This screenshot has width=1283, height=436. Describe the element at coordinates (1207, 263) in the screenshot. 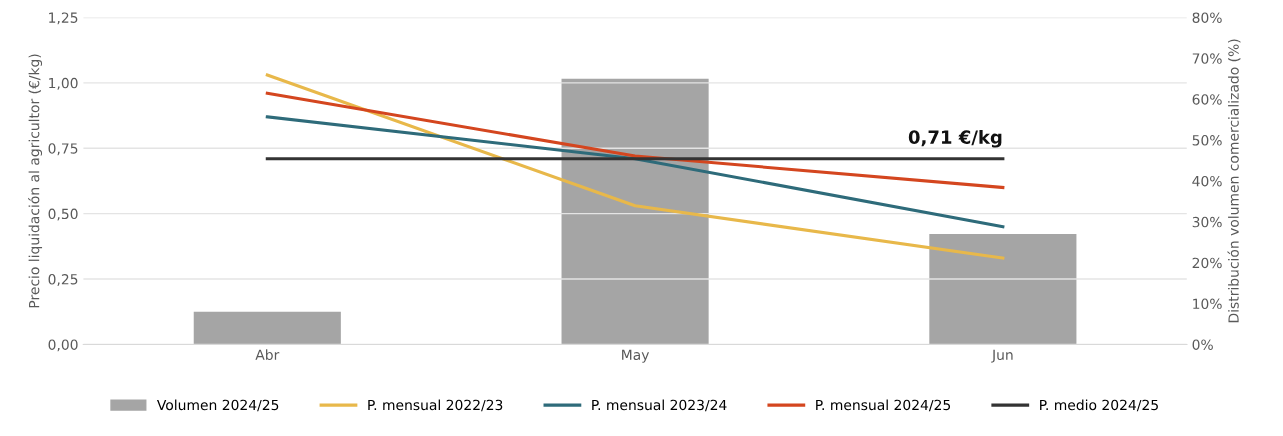

I see `y2-tick-label: 20%` at that location.